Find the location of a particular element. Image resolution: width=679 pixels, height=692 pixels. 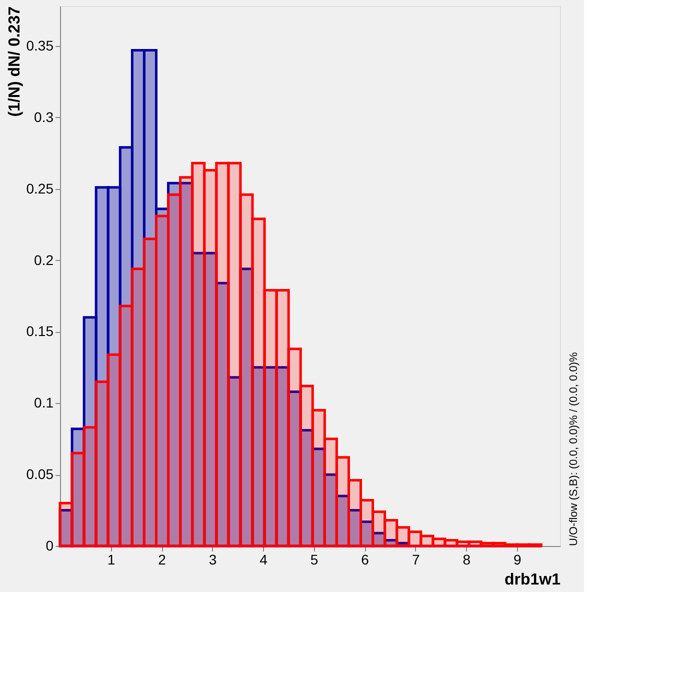

y-tick-label: 0.05 is located at coordinates (40, 474).